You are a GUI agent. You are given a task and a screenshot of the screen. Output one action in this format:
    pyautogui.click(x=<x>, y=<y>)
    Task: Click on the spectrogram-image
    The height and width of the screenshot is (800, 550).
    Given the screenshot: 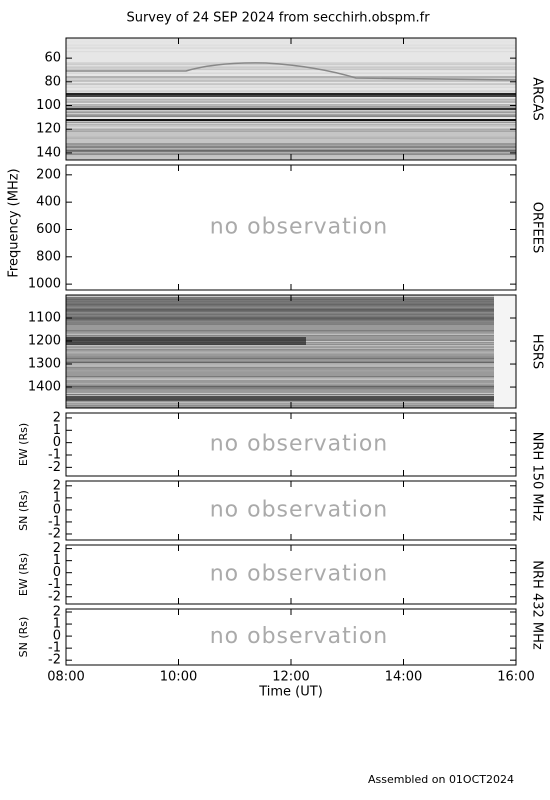 What is the action you would take?
    pyautogui.click(x=291, y=351)
    